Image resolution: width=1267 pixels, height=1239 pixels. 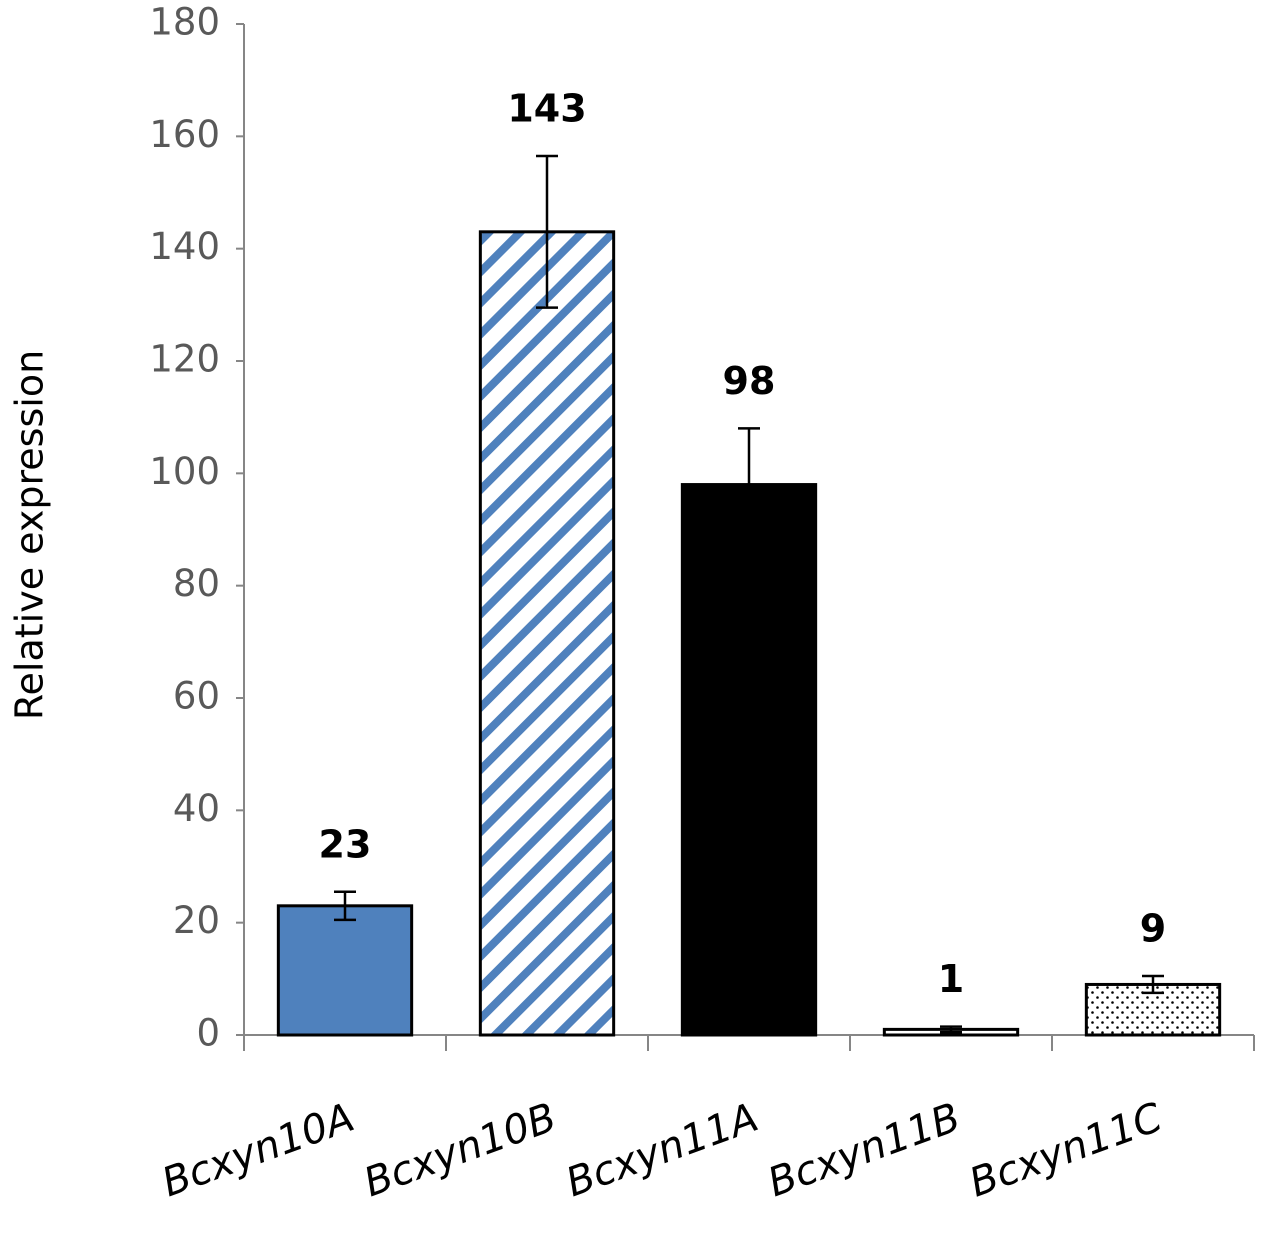 I want to click on y-tick-label: 40, so click(x=196, y=808).